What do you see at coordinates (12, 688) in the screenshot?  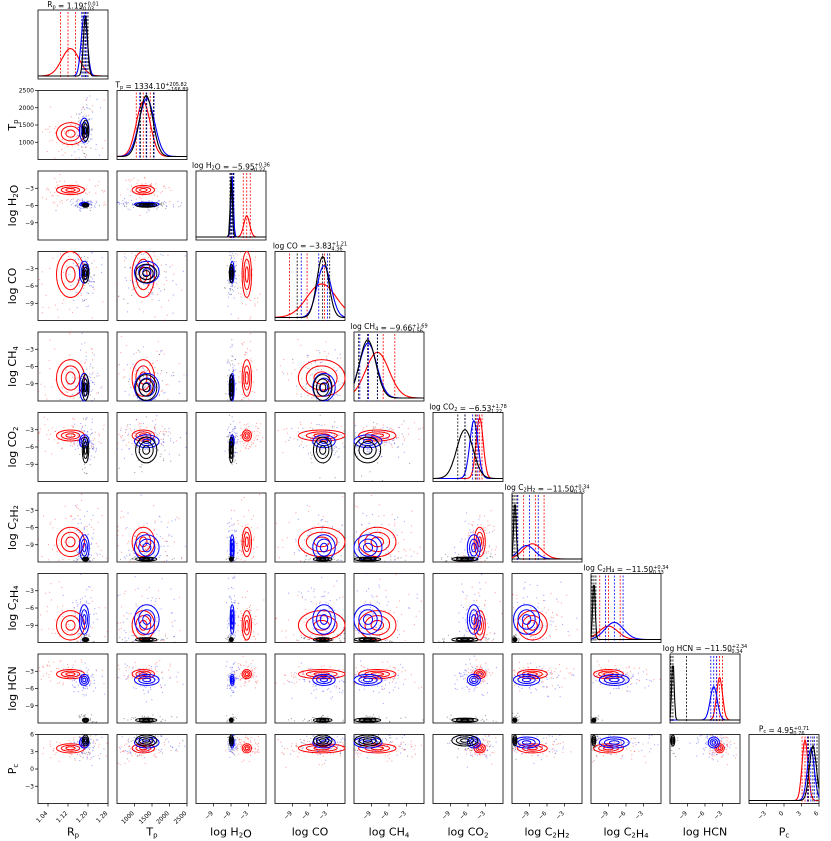 I see `y-axis-label: log HCN` at bounding box center [12, 688].